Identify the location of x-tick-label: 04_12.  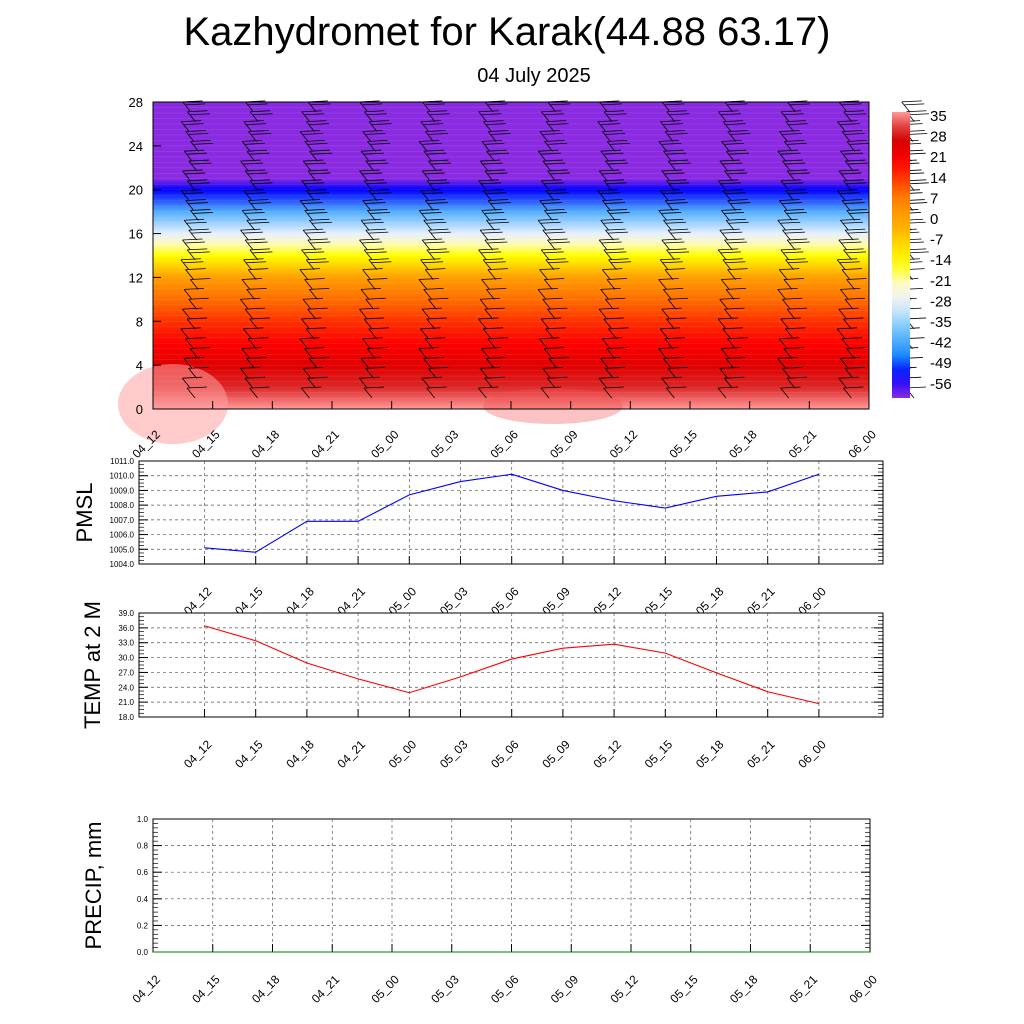
(198, 754).